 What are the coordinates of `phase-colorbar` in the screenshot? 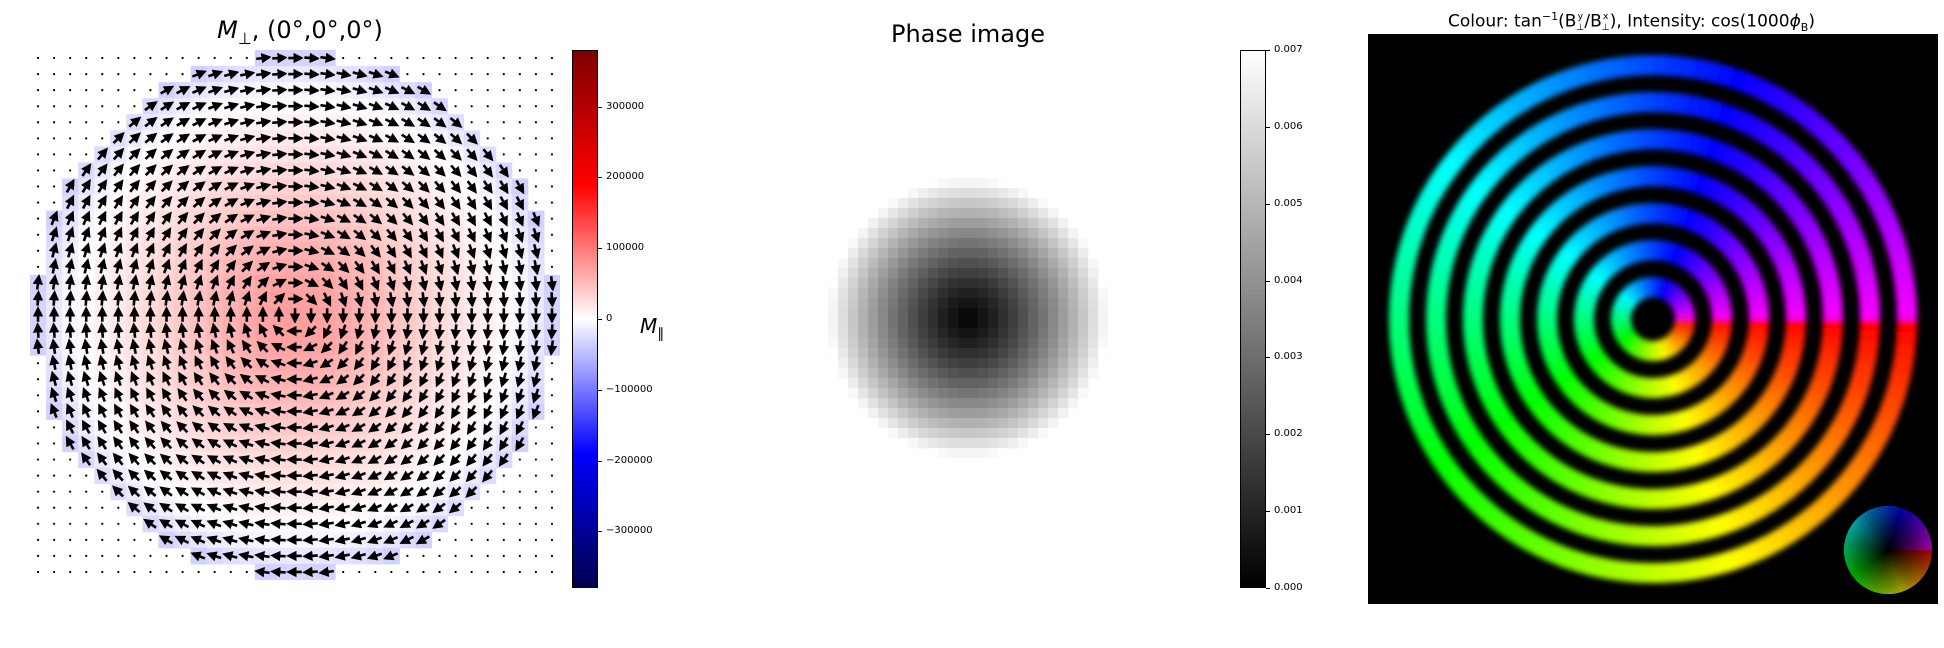 It's located at (1253, 319).